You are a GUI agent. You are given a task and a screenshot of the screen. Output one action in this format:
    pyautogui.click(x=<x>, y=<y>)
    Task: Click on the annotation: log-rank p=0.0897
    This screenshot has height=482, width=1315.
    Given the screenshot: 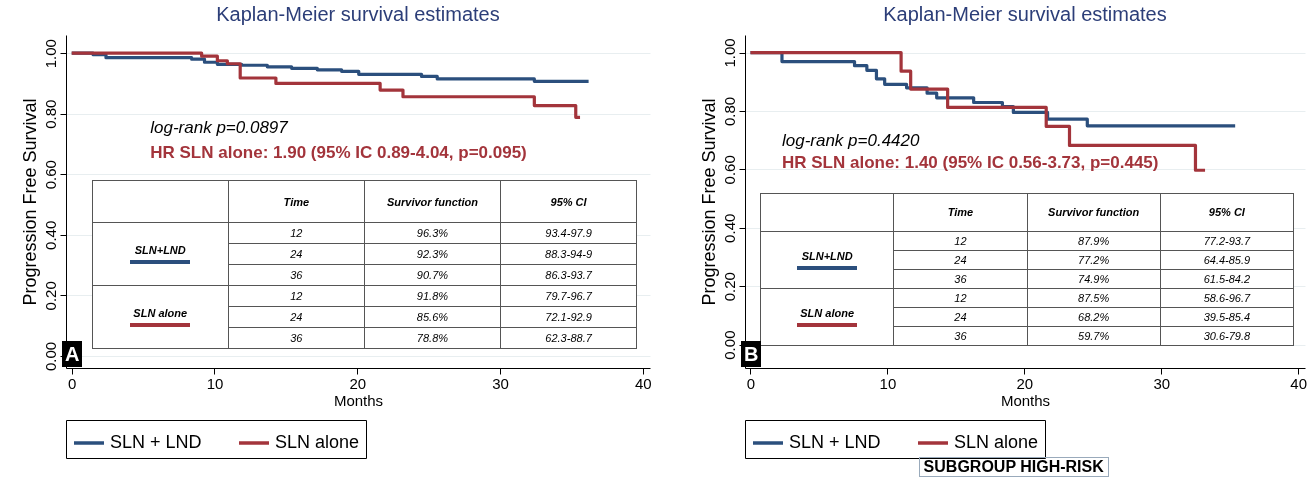 What is the action you would take?
    pyautogui.click(x=219, y=128)
    